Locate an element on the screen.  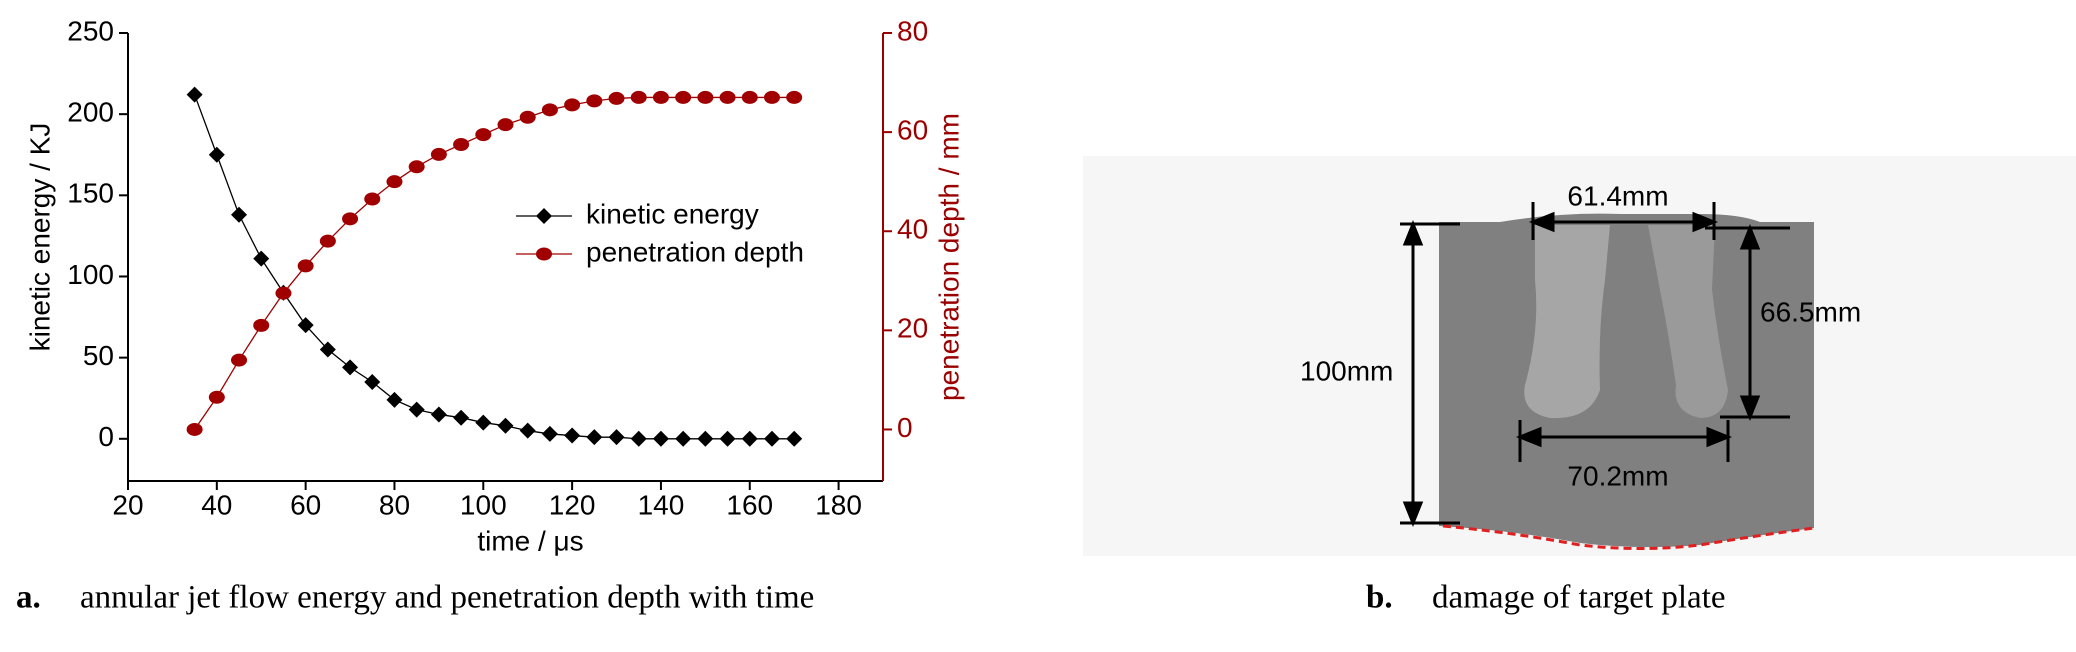
y2-tick-label: 20 is located at coordinates (912, 328).